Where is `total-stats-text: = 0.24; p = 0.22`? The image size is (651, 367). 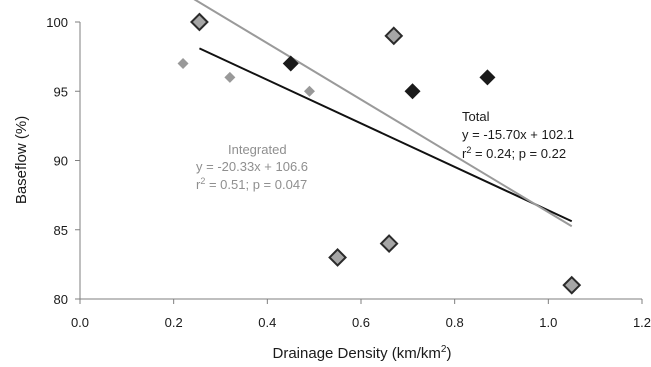 total-stats-text: = 0.24; p = 0.22 is located at coordinates (518, 153).